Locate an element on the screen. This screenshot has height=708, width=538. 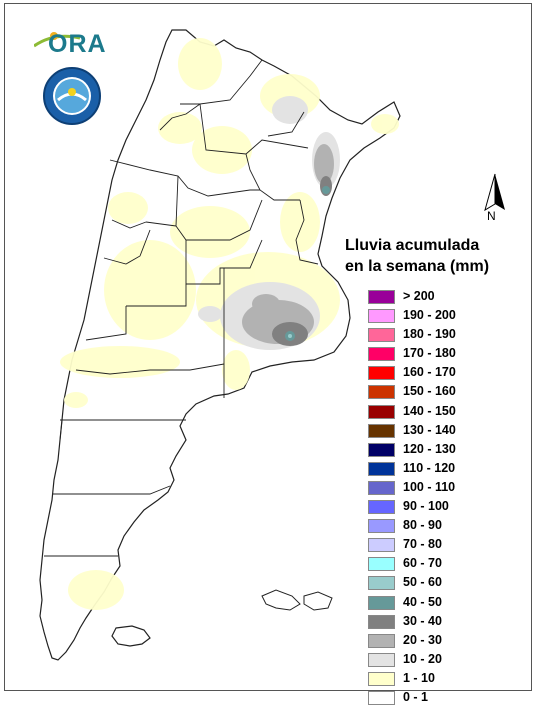
legend-label: 170 - 180 is located at coordinates (429, 353).